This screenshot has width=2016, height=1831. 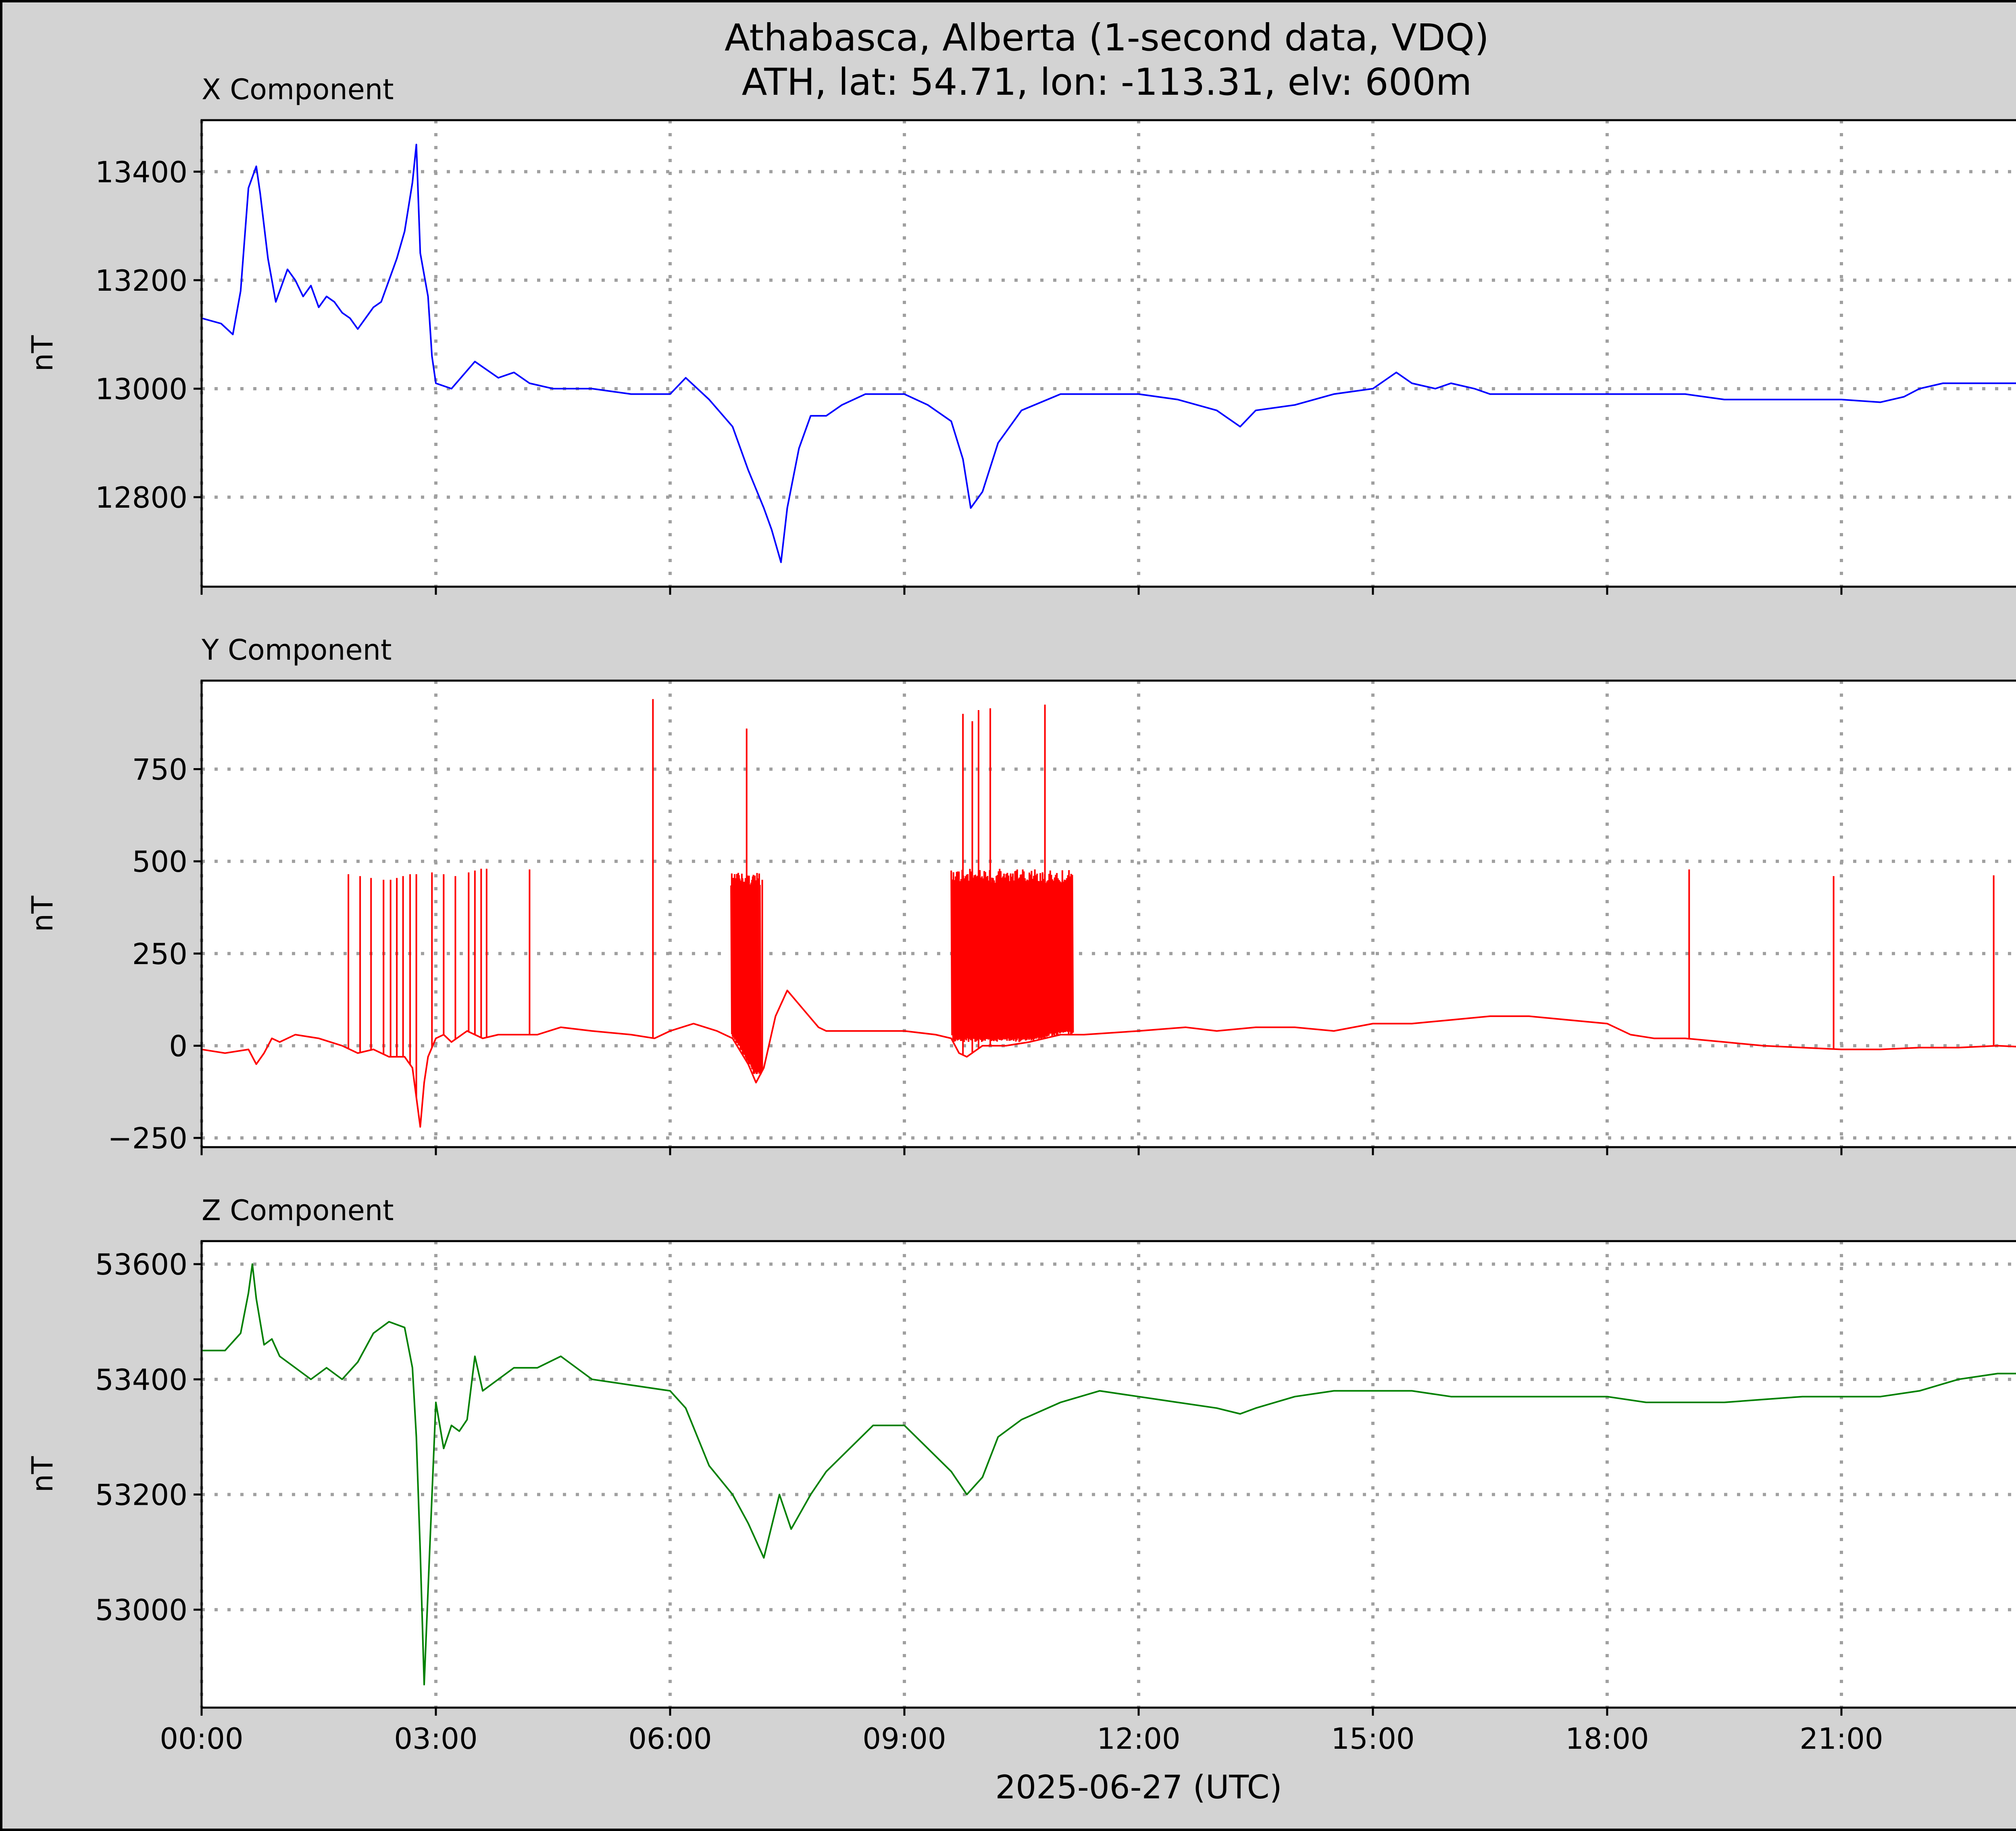 What do you see at coordinates (296, 650) in the screenshot?
I see `panel-title: Y Component` at bounding box center [296, 650].